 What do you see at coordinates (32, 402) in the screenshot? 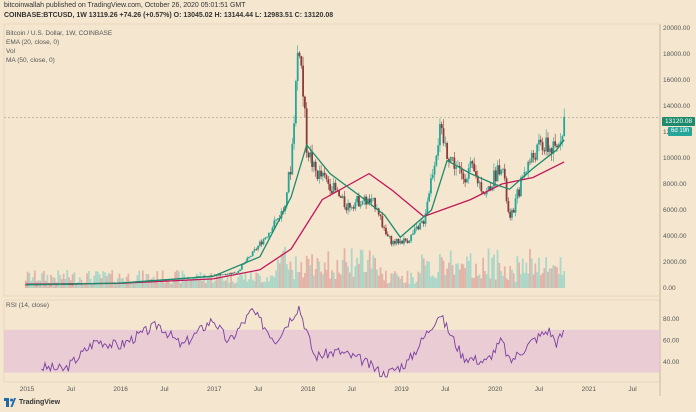
I see `footer-brand: TradingView` at bounding box center [32, 402].